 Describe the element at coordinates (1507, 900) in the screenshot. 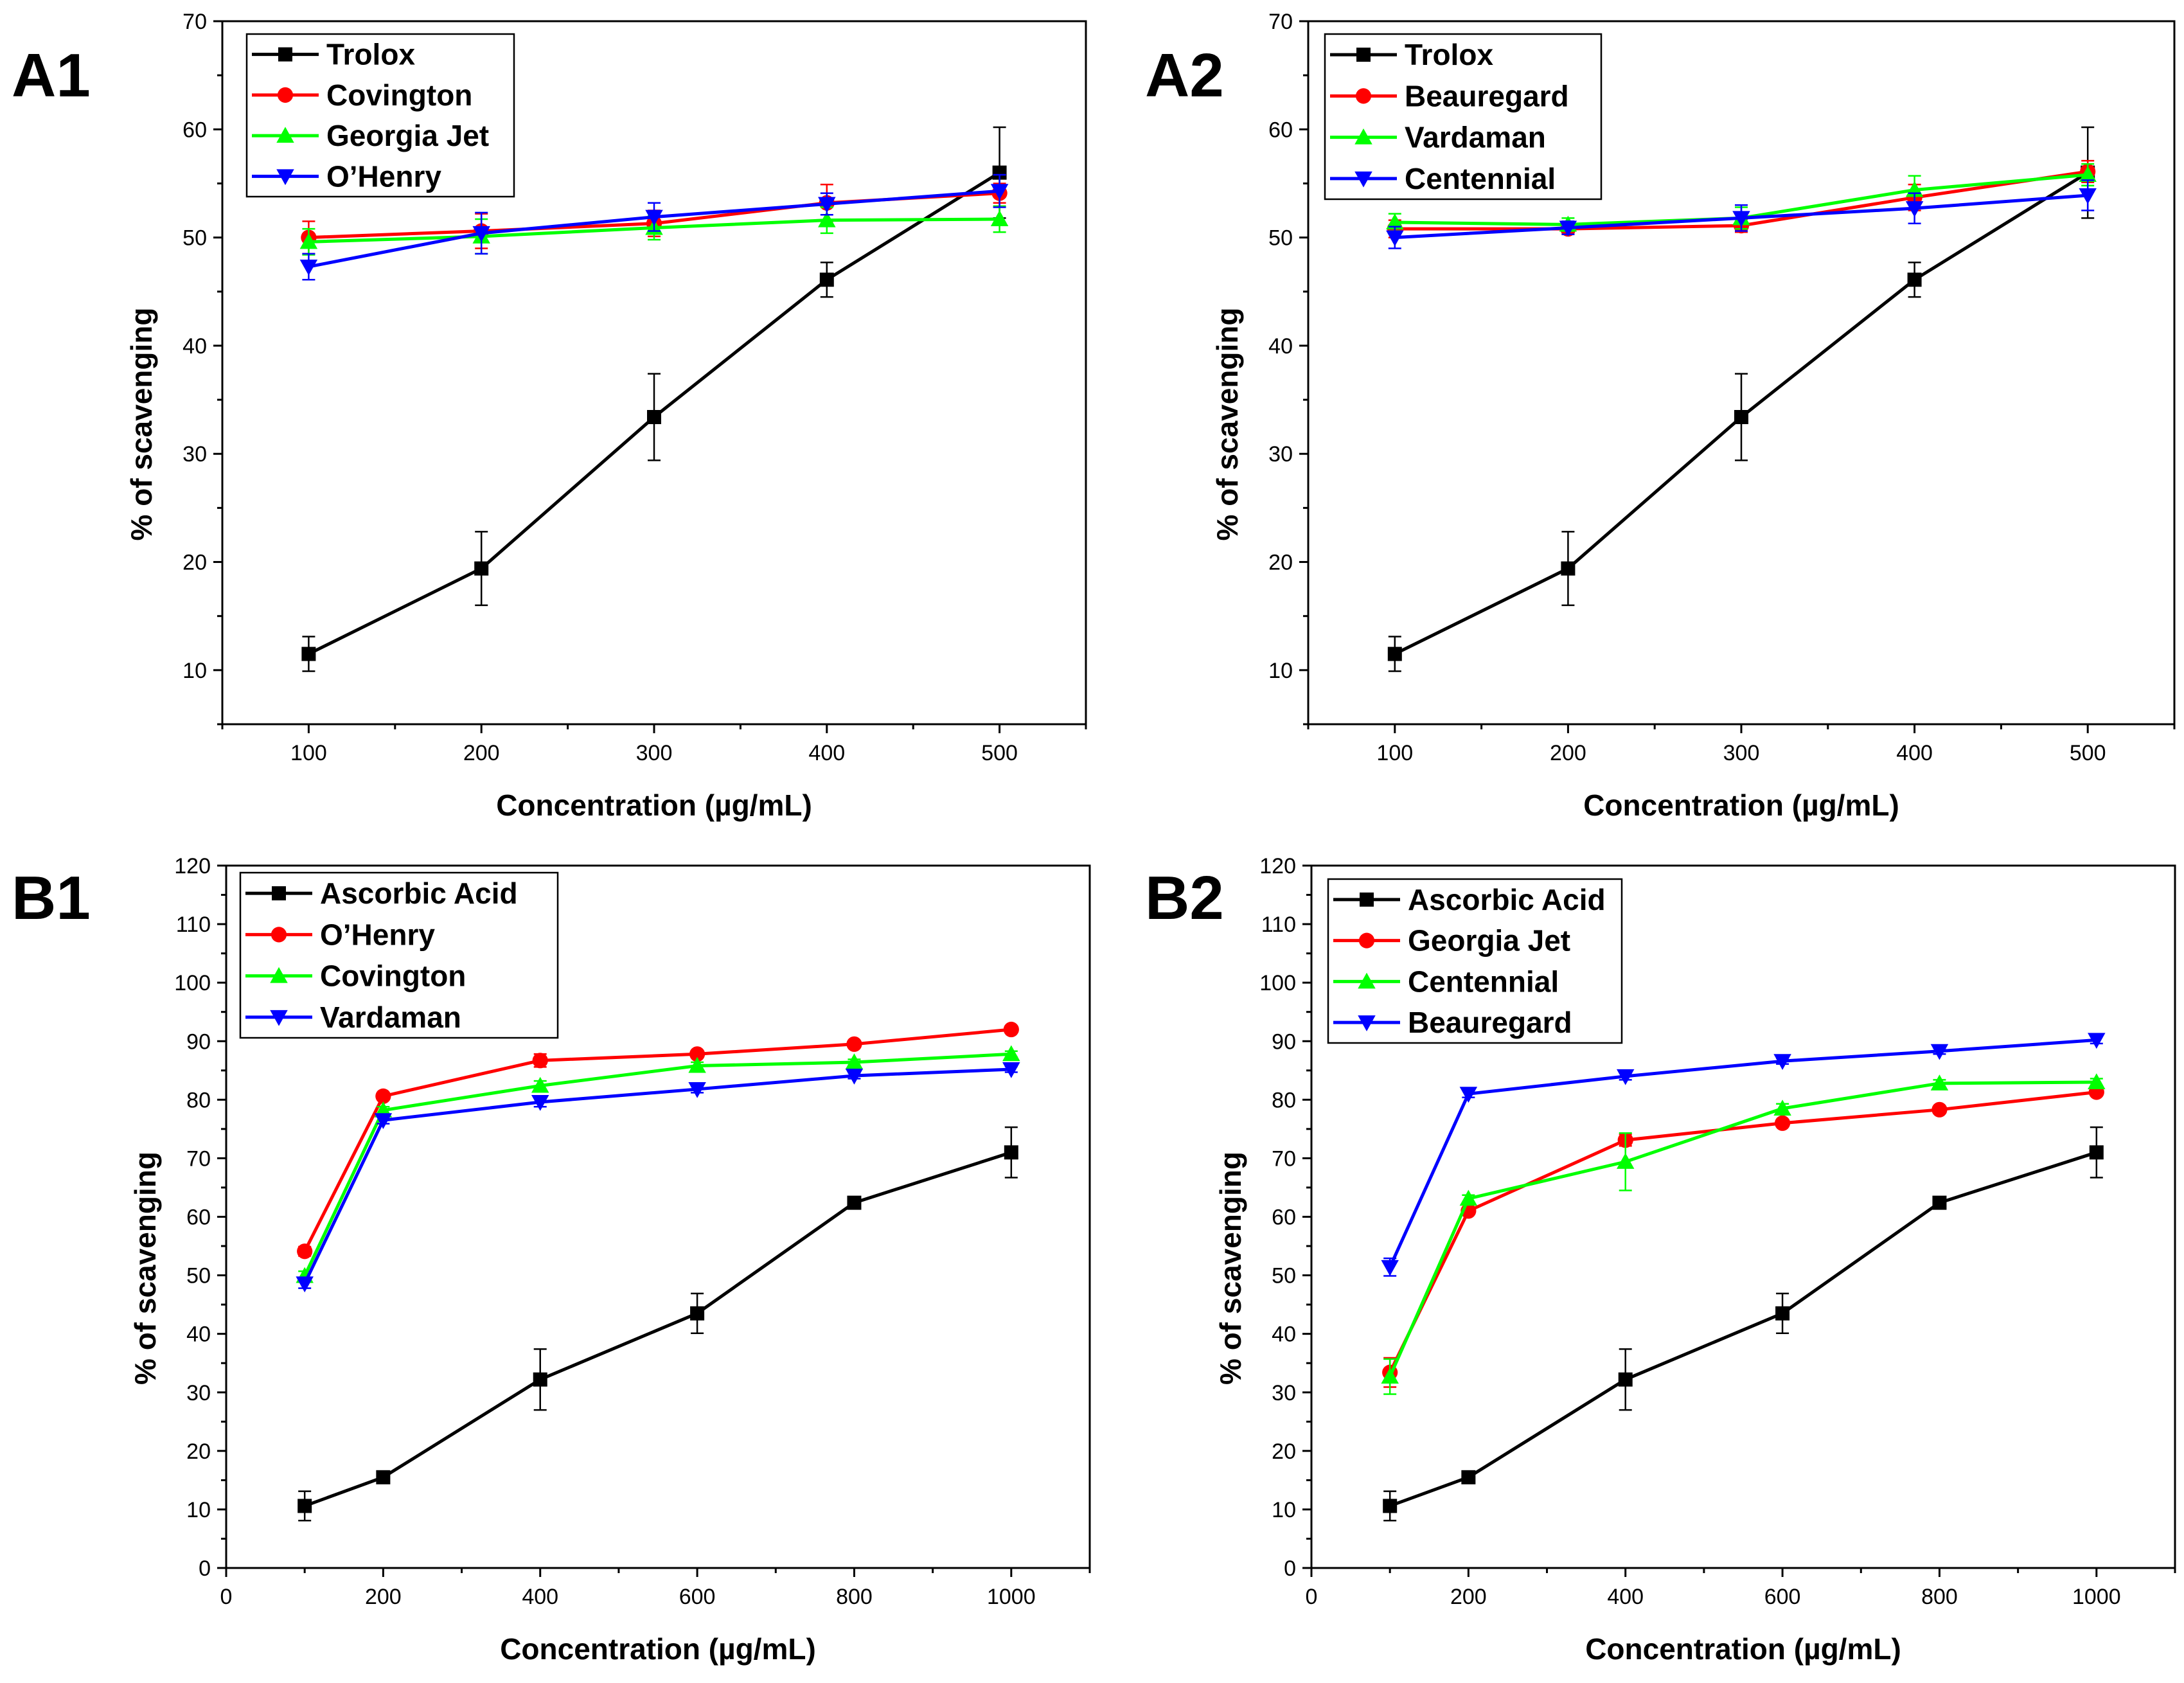

I see `legend-entry: Ascorbic Acid` at that location.